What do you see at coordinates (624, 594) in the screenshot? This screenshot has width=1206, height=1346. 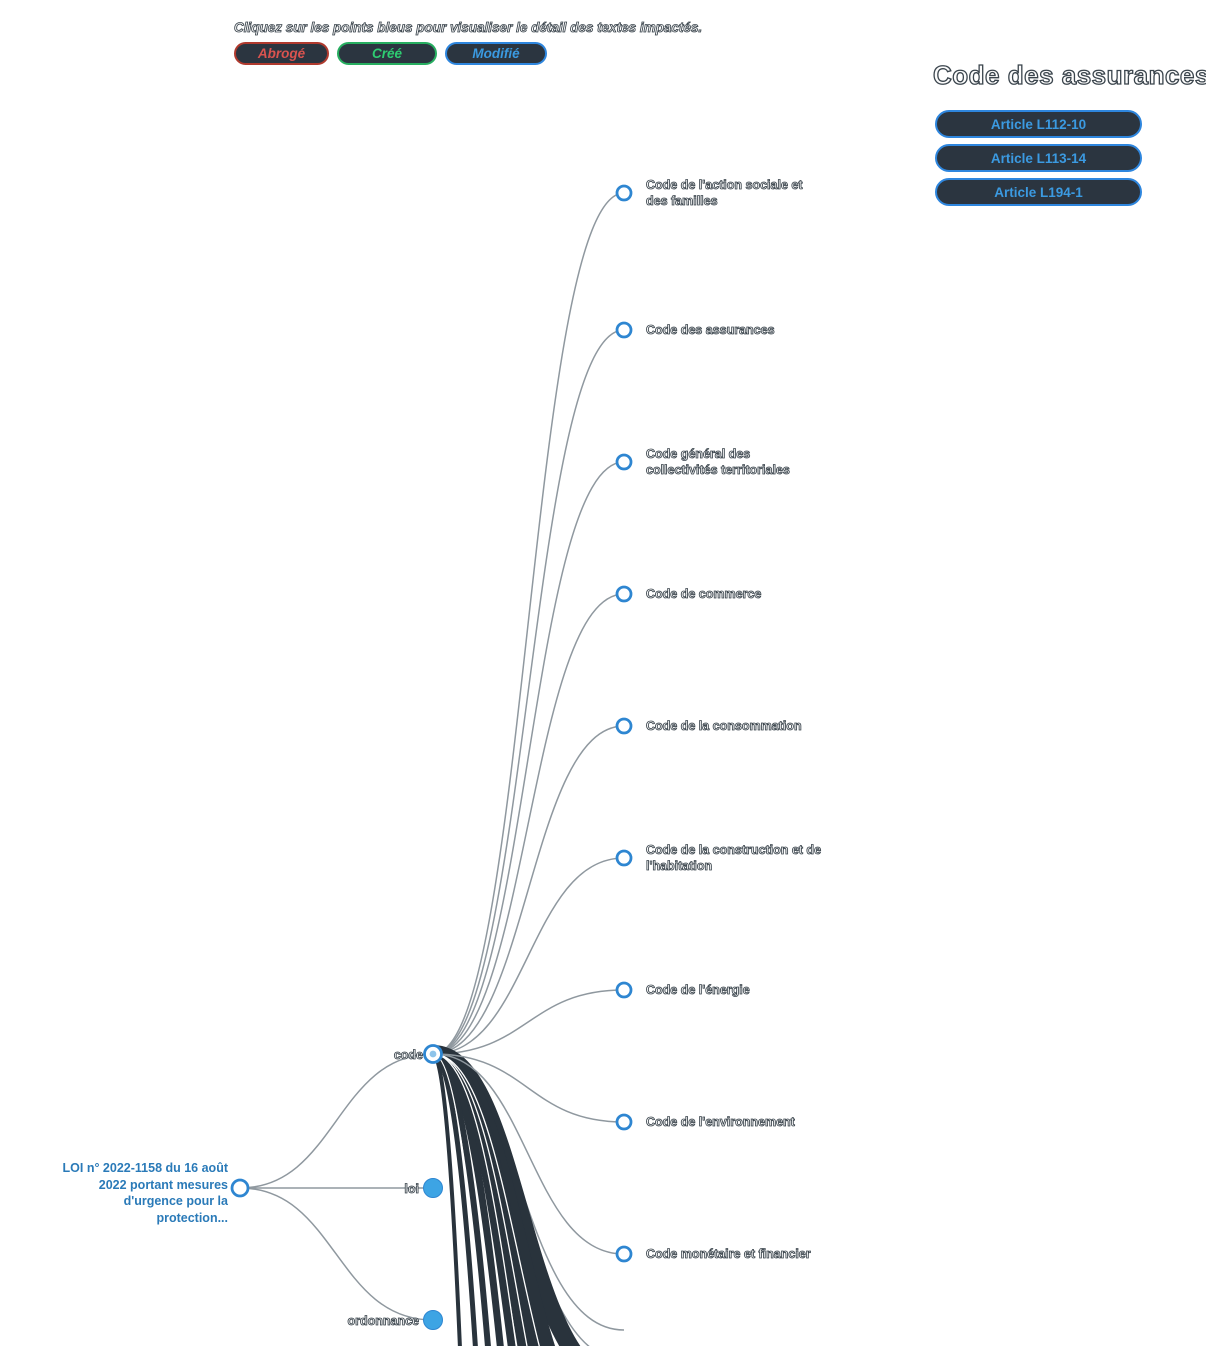 I see `node-code-commerce` at bounding box center [624, 594].